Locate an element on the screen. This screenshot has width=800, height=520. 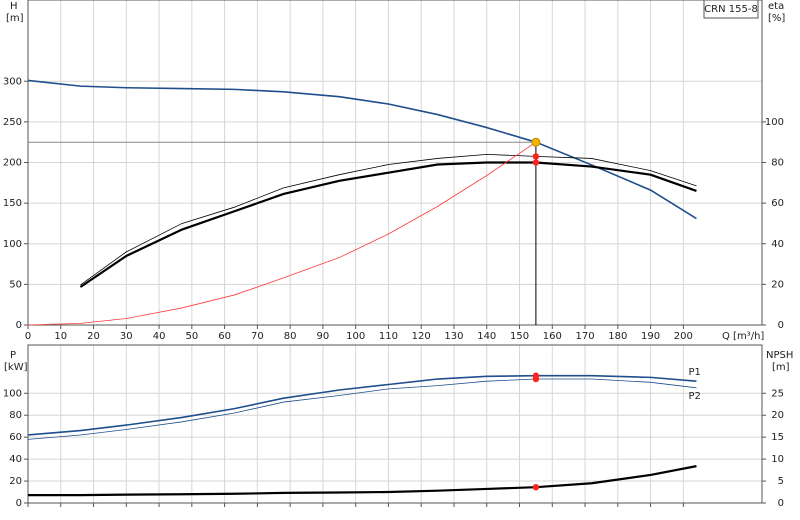
x-tick-label: 150 is located at coordinates (519, 336).